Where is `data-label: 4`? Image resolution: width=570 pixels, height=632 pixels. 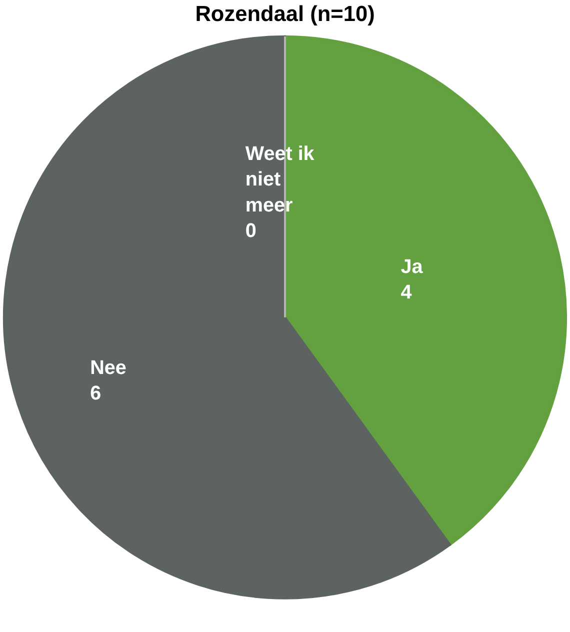
data-label: 4 is located at coordinates (406, 293).